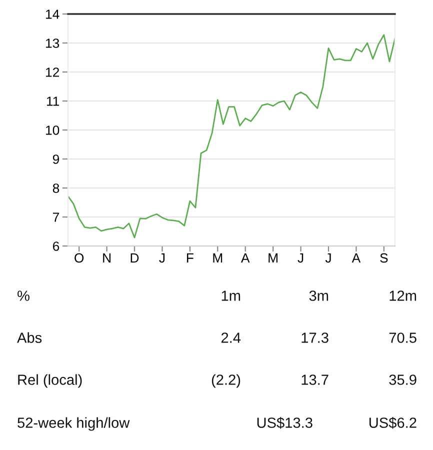  I want to click on x-tick-label: D, so click(134, 258).